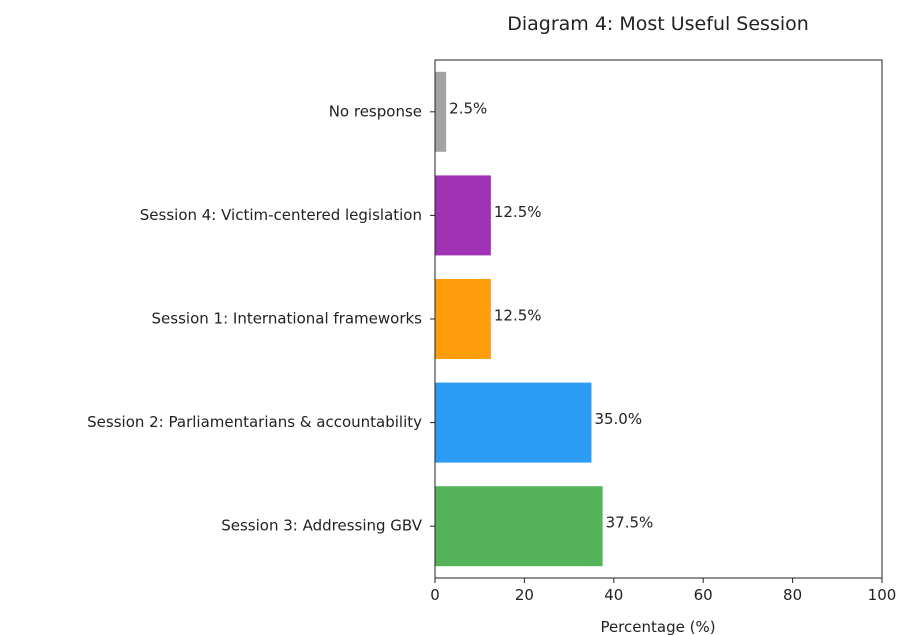  Describe the element at coordinates (792, 595) in the screenshot. I see `x-tick-label-4: 80` at that location.